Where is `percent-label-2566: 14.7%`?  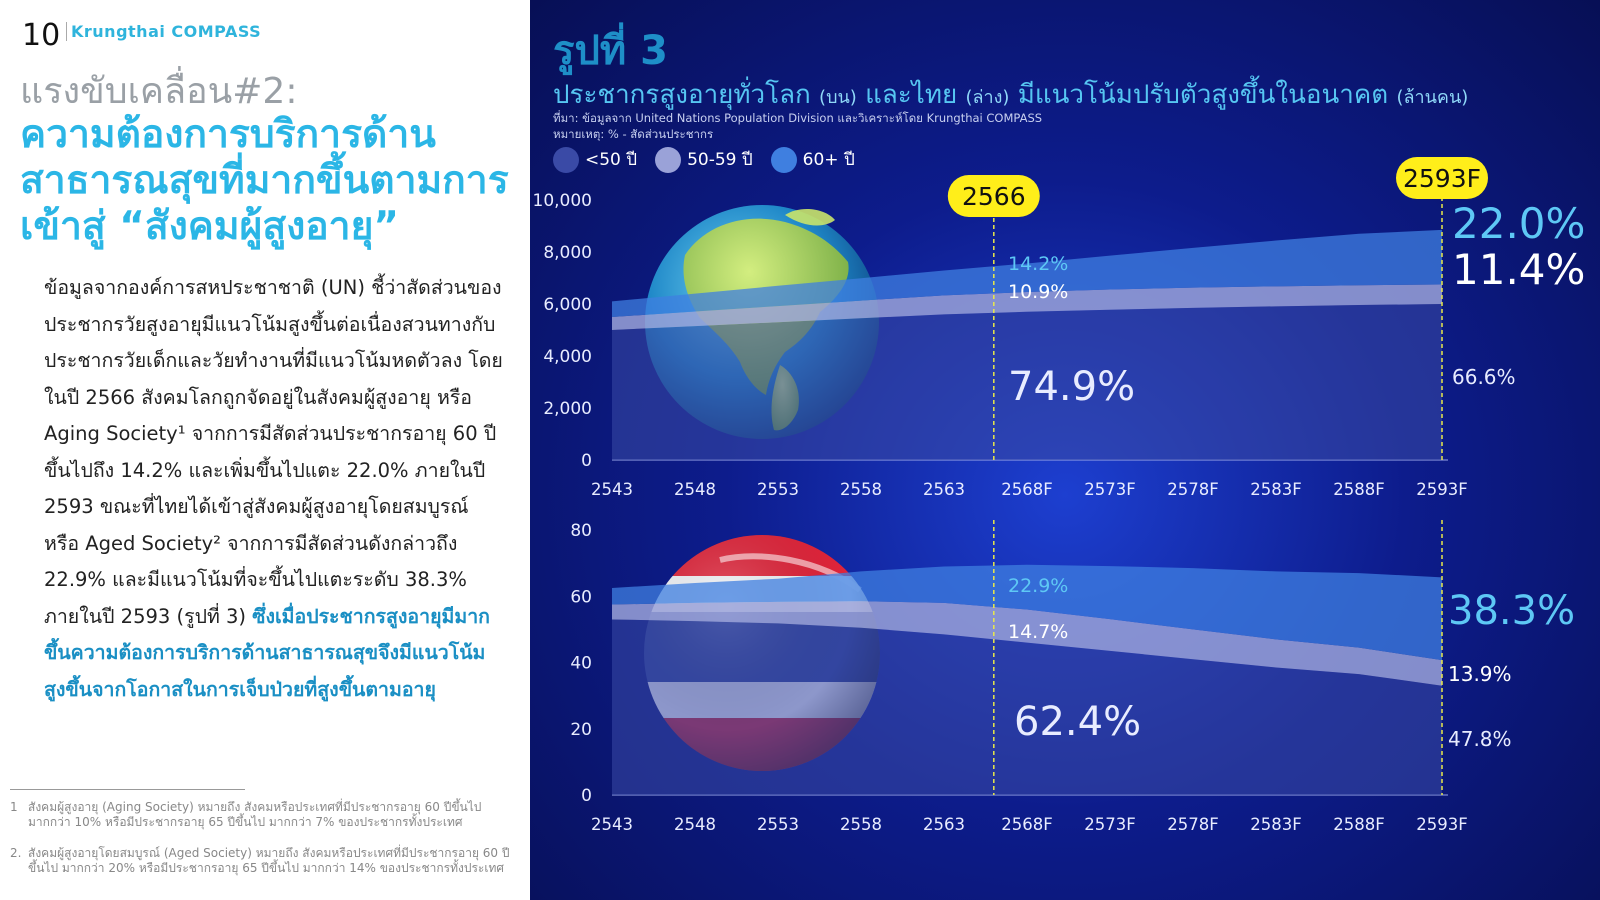 percent-label-2566: 14.7% is located at coordinates (1038, 632).